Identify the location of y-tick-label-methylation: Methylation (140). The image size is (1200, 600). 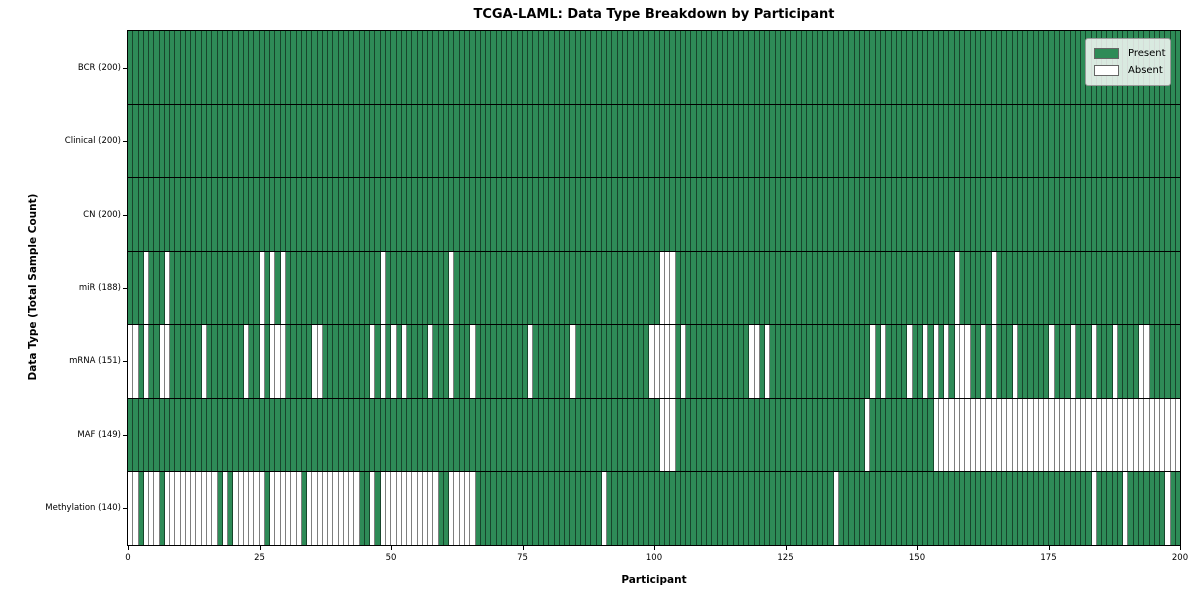
(83, 508).